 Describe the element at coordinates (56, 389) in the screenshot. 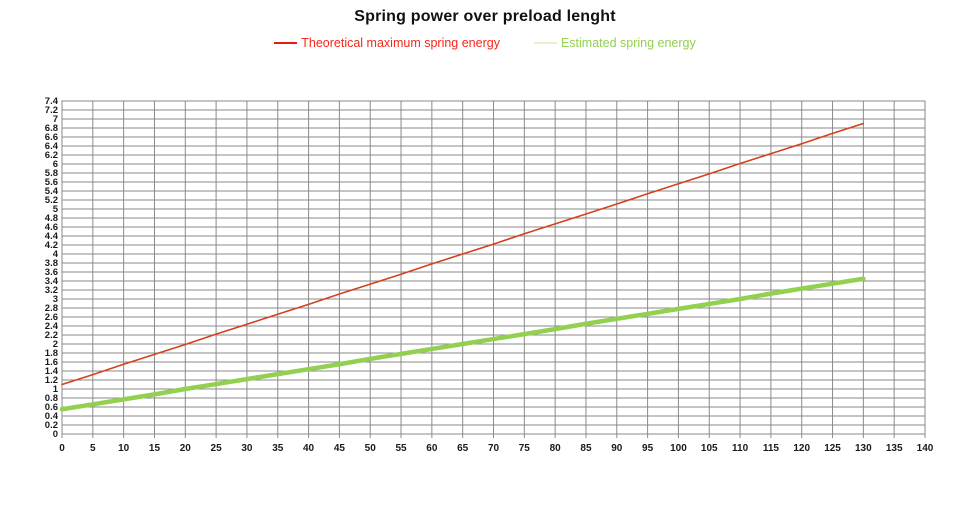

I see `y-axis-tick-label: 1` at that location.